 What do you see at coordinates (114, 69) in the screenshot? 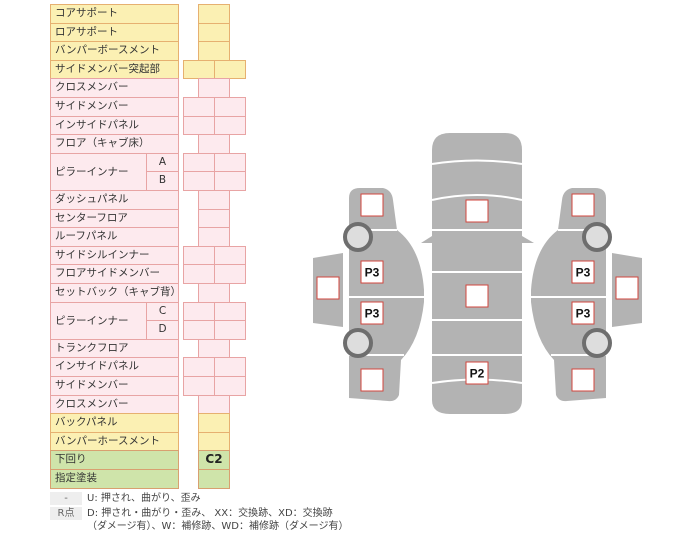
I see `row-label: サイドメンバー突起部` at bounding box center [114, 69].